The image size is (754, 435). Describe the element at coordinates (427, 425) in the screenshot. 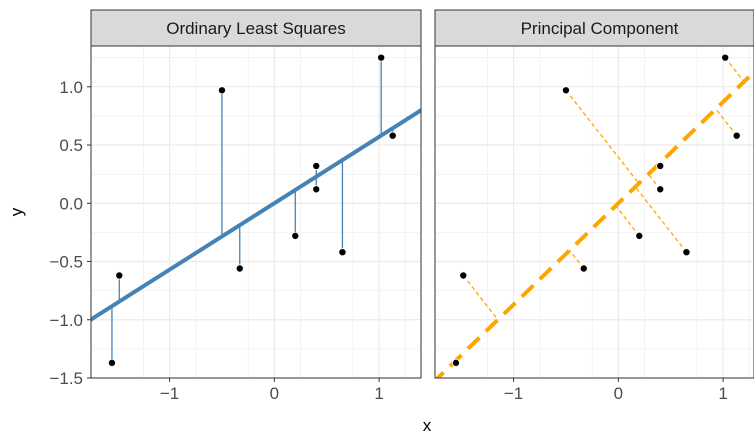

I see `x-axis-title: x` at that location.